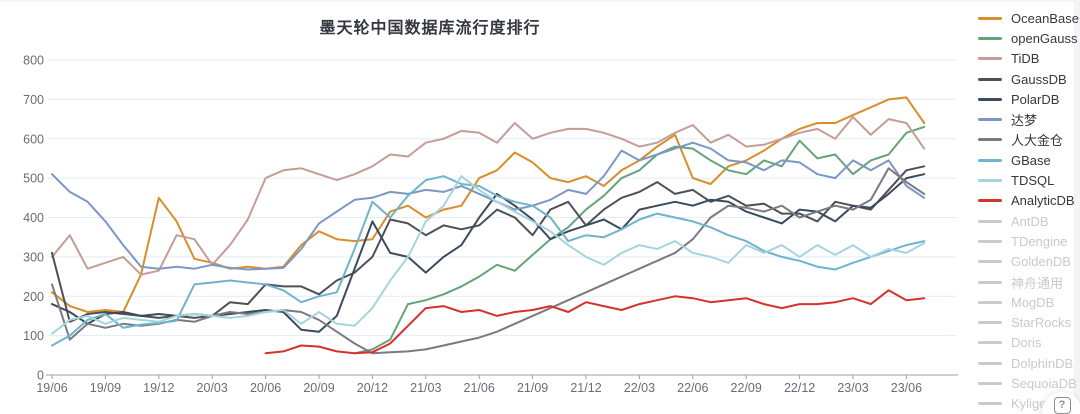 Image resolution: width=1080 pixels, height=414 pixels. What do you see at coordinates (40, 376) in the screenshot?
I see `y-tick-label: 0` at bounding box center [40, 376].